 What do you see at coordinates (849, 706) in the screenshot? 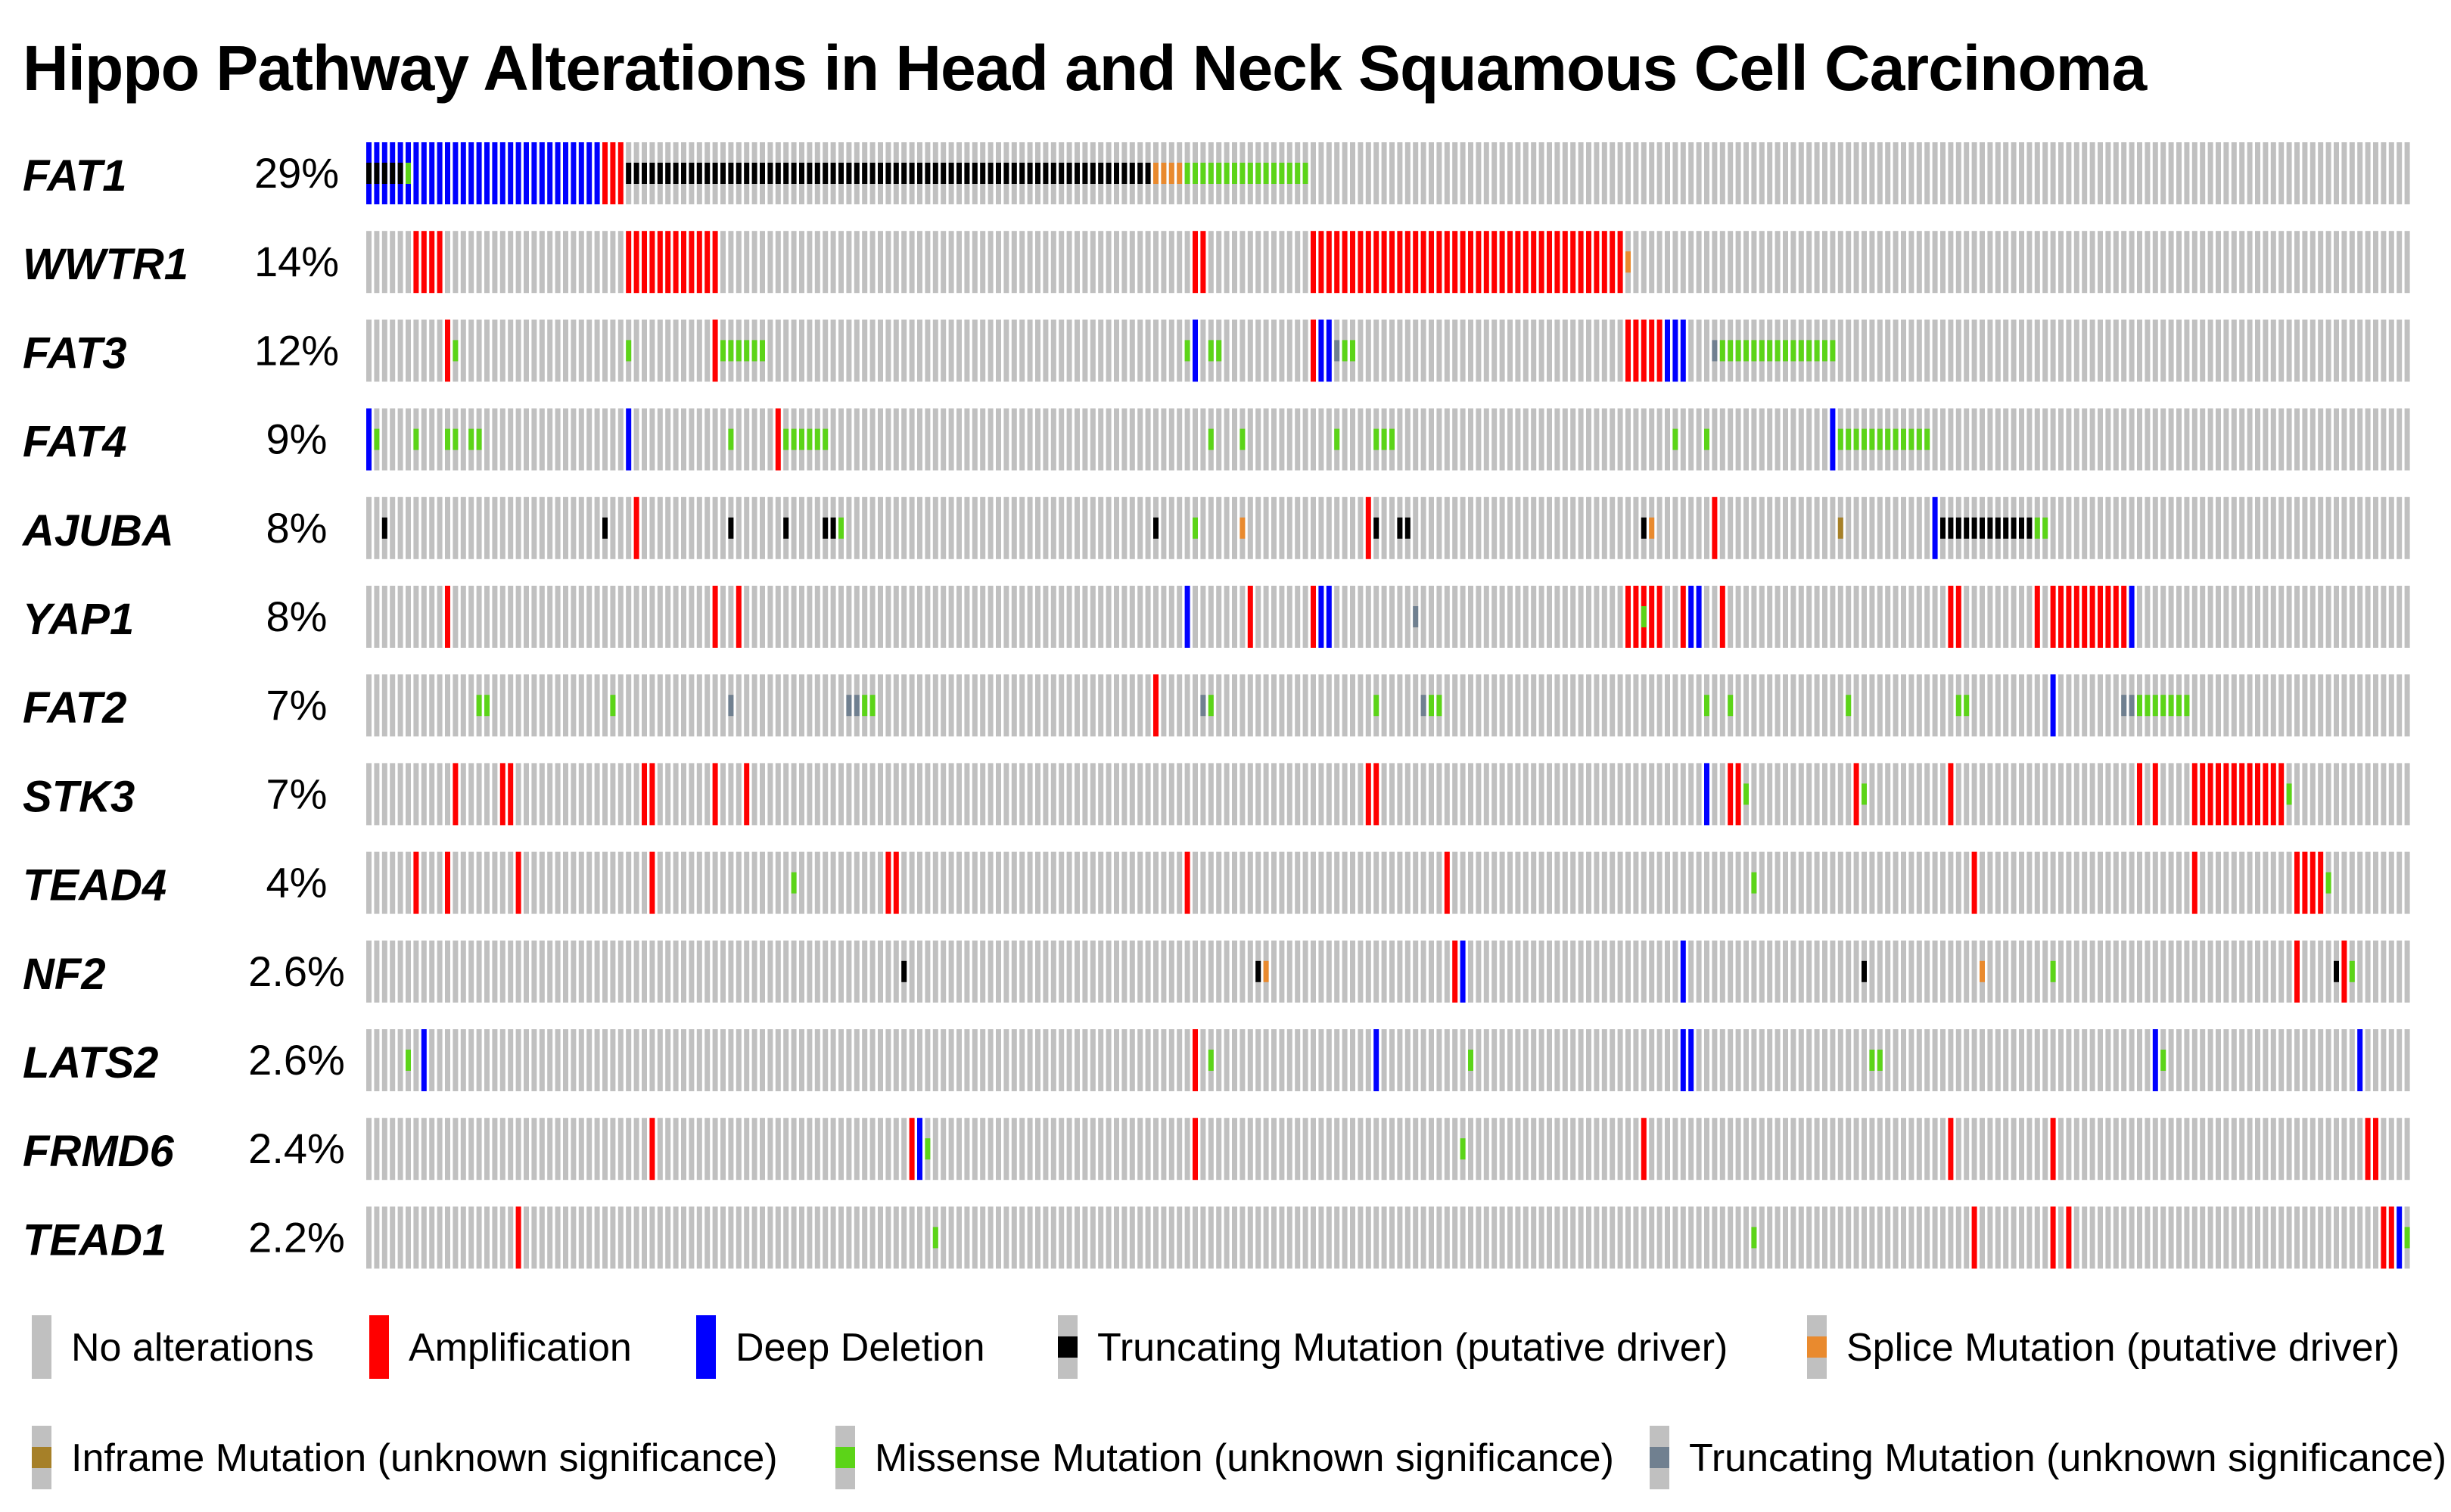
I see `cell-mutation-truncating_unknown` at bounding box center [849, 706].